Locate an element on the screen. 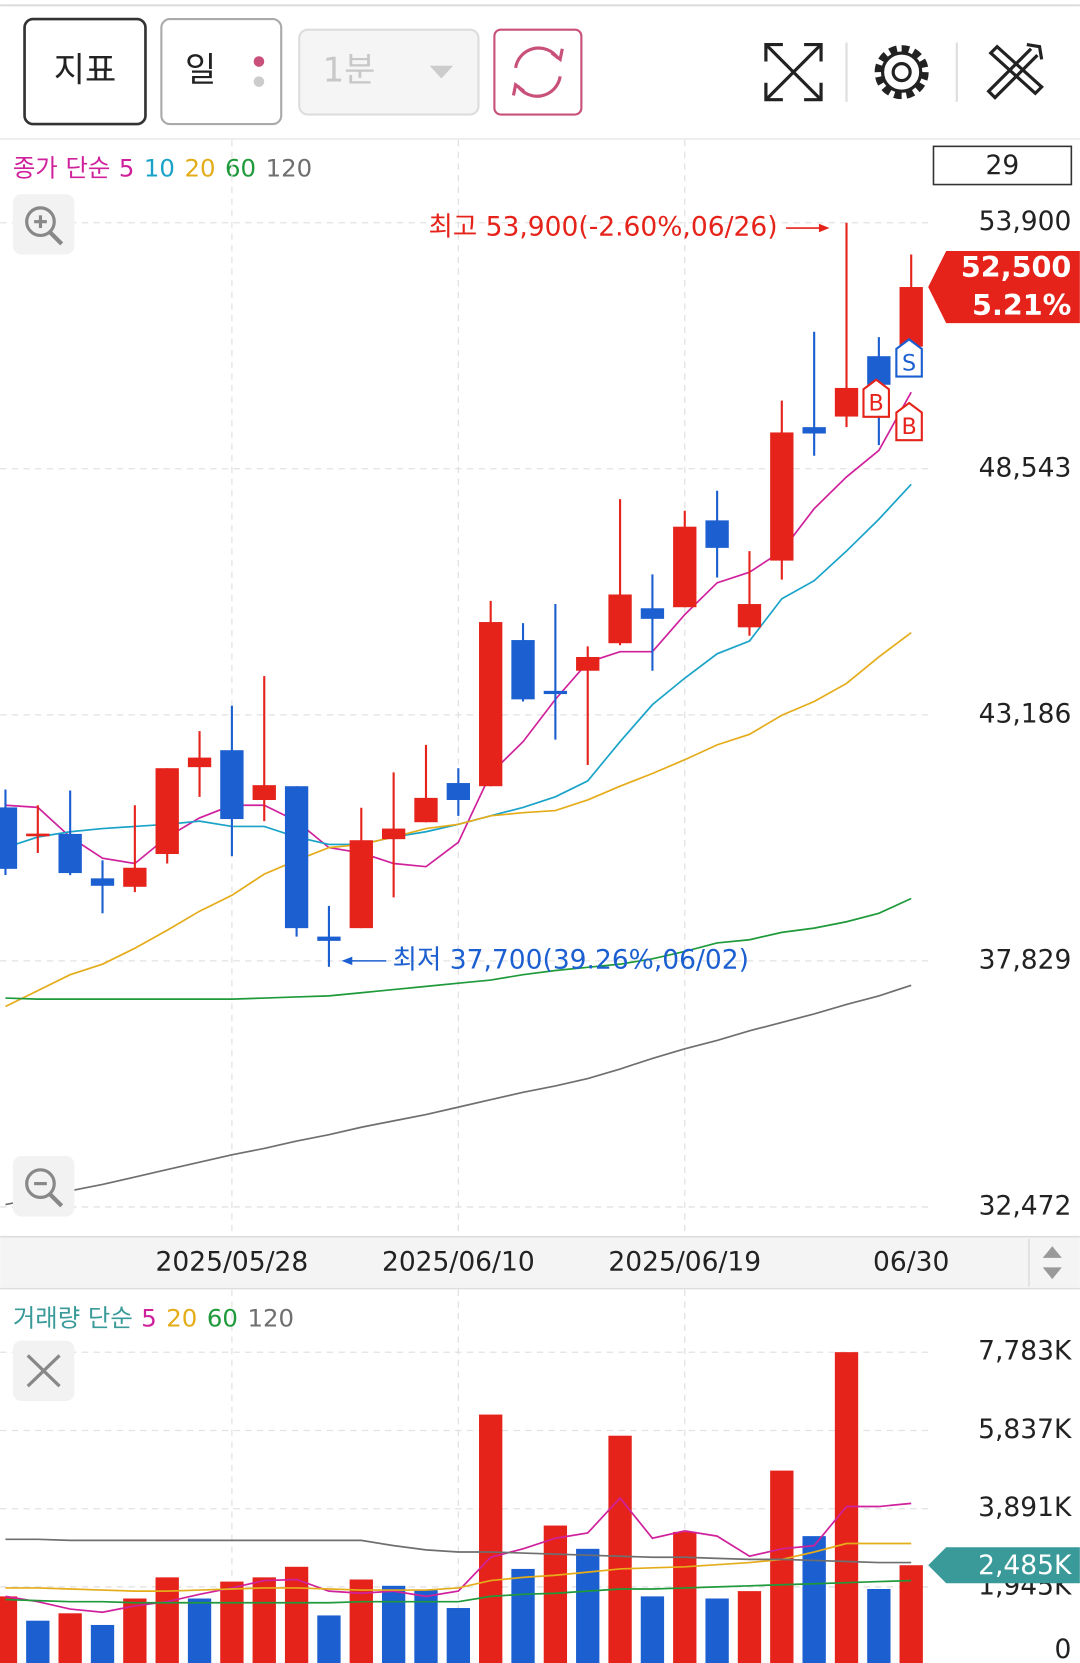 The width and height of the screenshot is (1080, 1663). y-tick-label: 0 is located at coordinates (1062, 1648).